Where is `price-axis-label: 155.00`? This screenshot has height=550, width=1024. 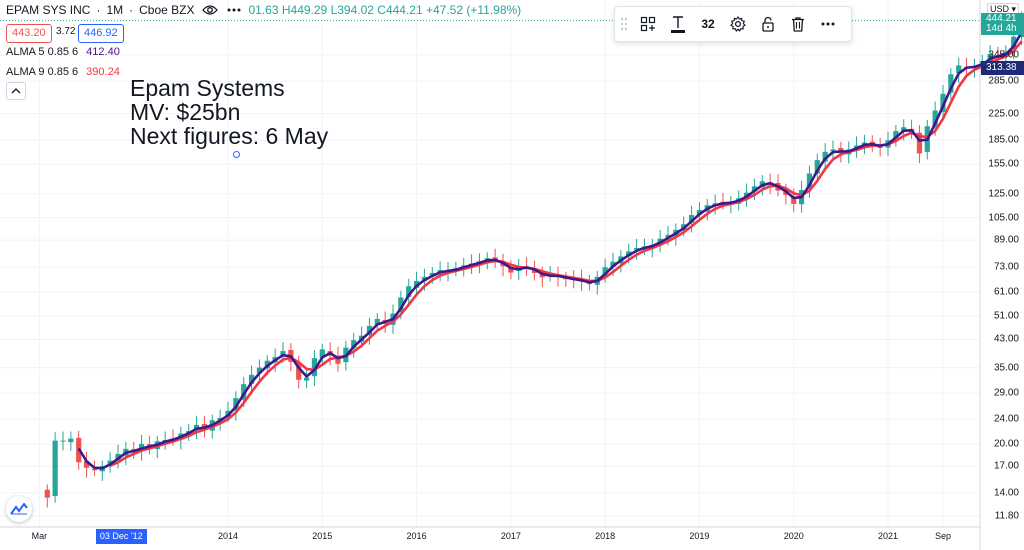 price-axis-label: 155.00 is located at coordinates (1003, 164).